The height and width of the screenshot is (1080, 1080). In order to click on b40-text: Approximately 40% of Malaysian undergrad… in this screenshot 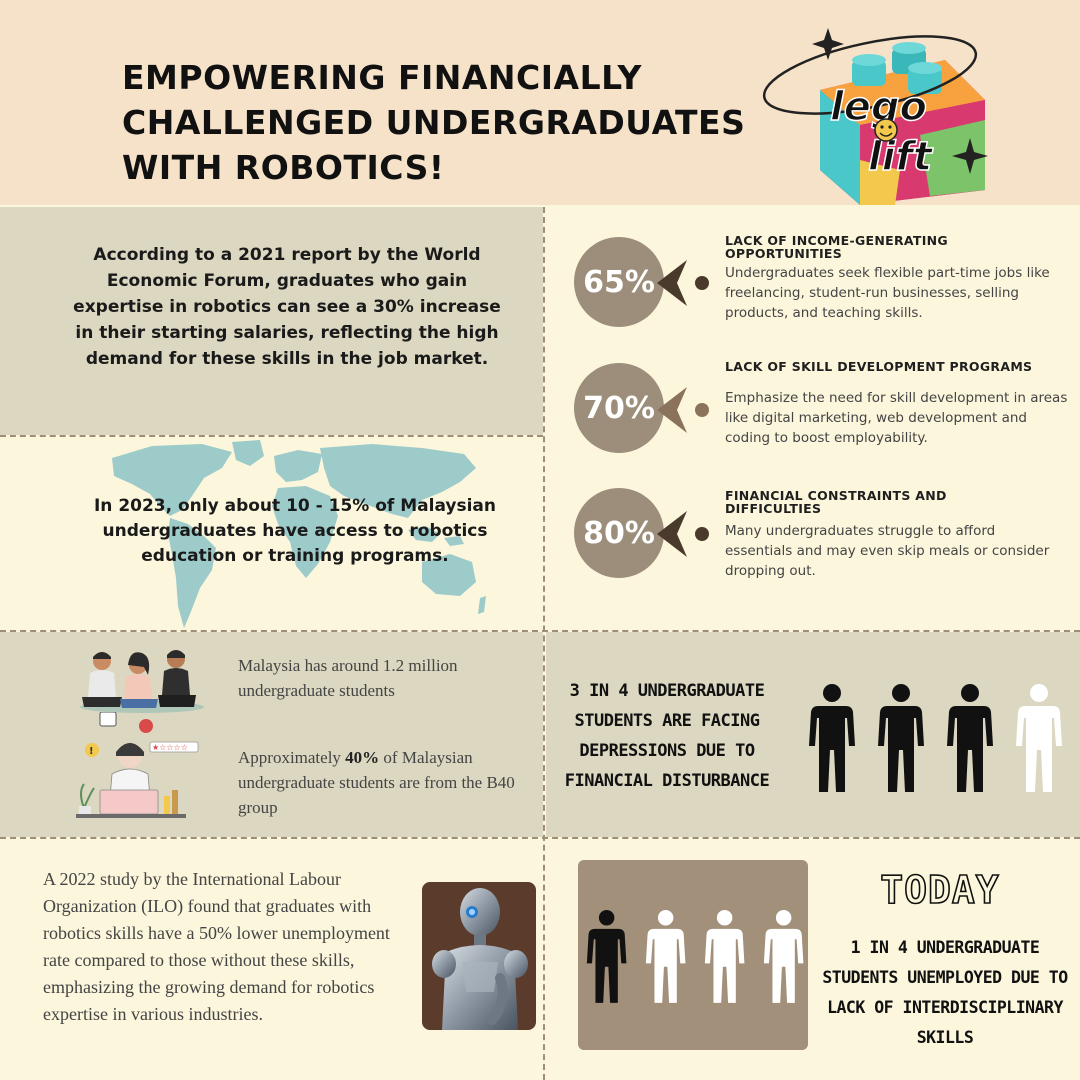, I will do `click(378, 782)`.